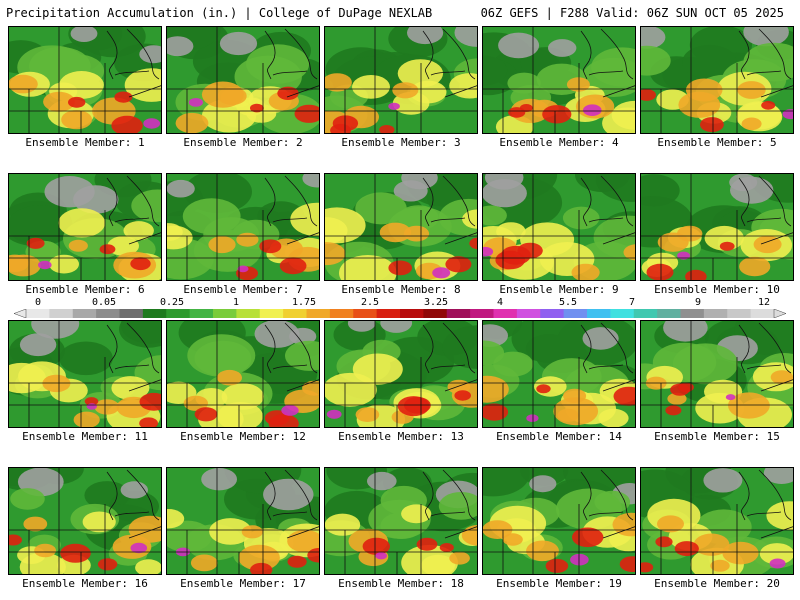 The image size is (800, 600). I want to click on colorbar-tick-label: 3.25, so click(436, 302).